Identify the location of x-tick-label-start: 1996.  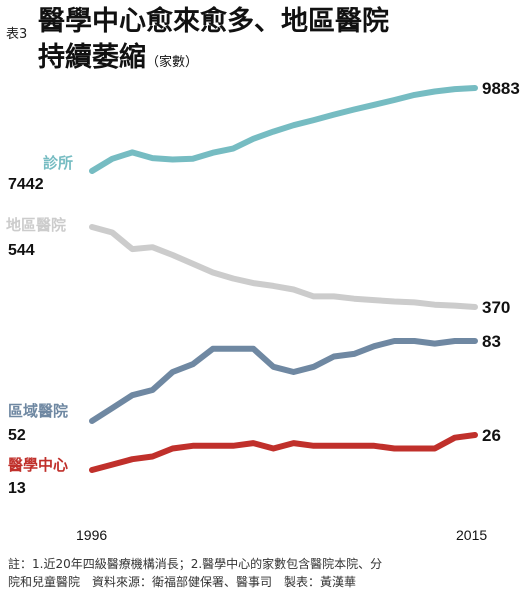
(91, 535).